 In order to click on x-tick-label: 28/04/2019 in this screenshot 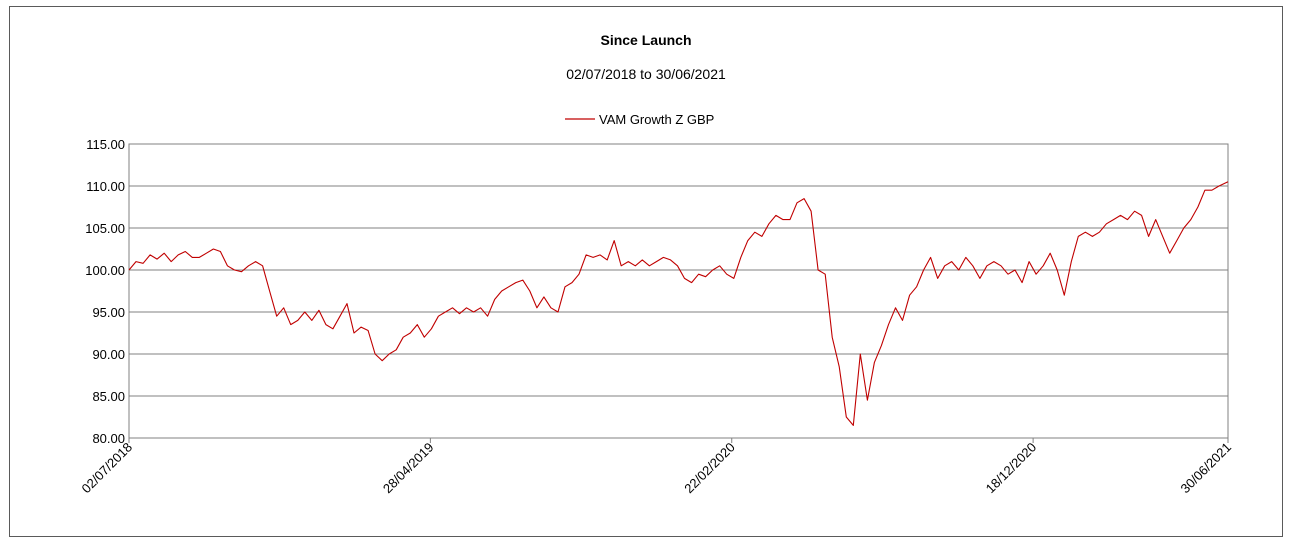, I will do `click(408, 468)`.